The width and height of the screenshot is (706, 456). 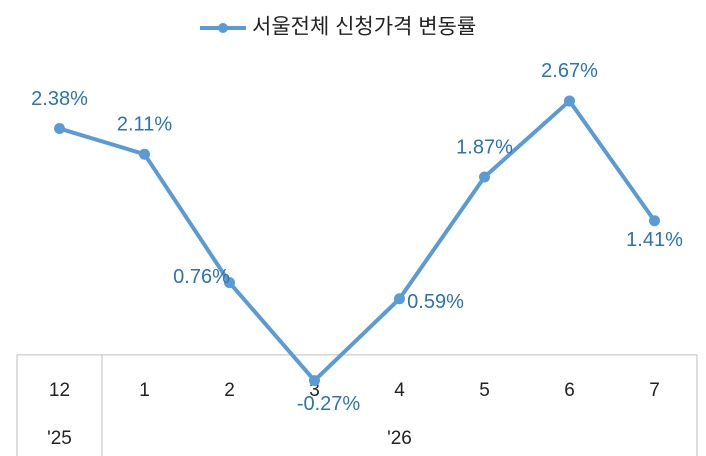 What do you see at coordinates (484, 390) in the screenshot?
I see `x-tick-label: 5` at bounding box center [484, 390].